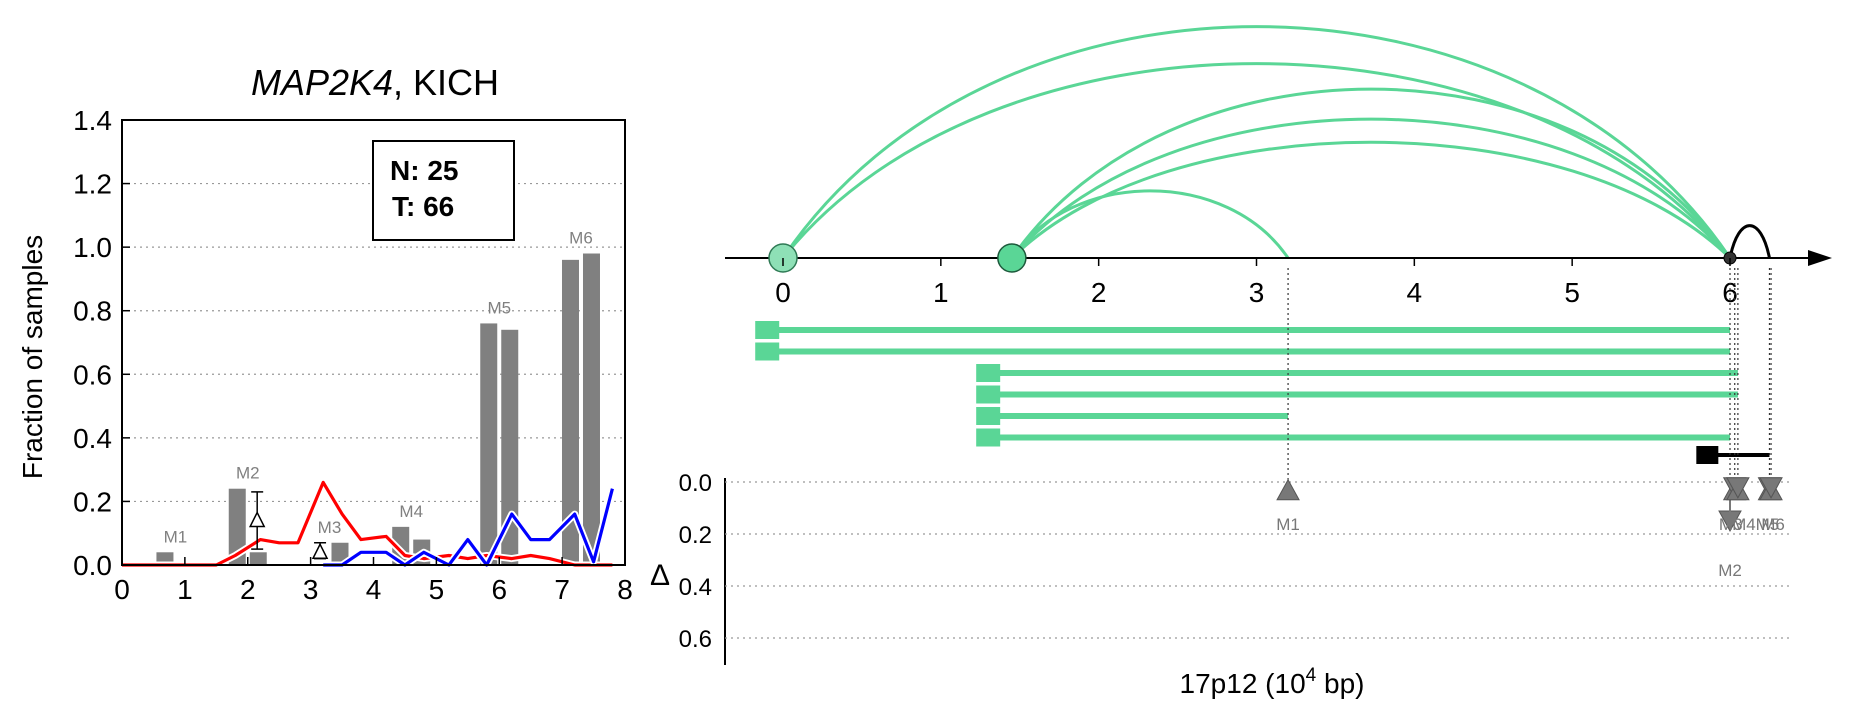  Describe the element at coordinates (1288, 524) in the screenshot. I see `module-label: M1` at that location.